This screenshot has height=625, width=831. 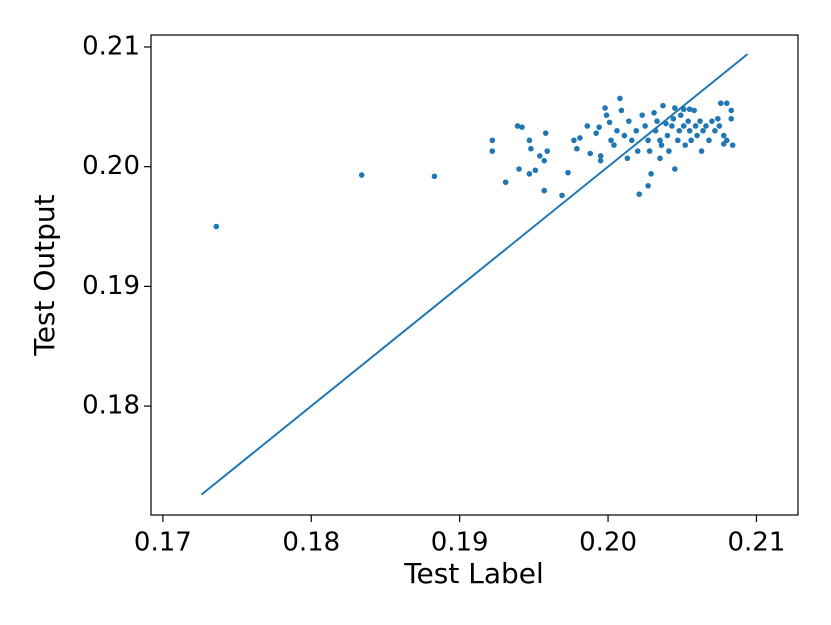 What do you see at coordinates (608, 543) in the screenshot?
I see `x-tick-label: 0.20` at bounding box center [608, 543].